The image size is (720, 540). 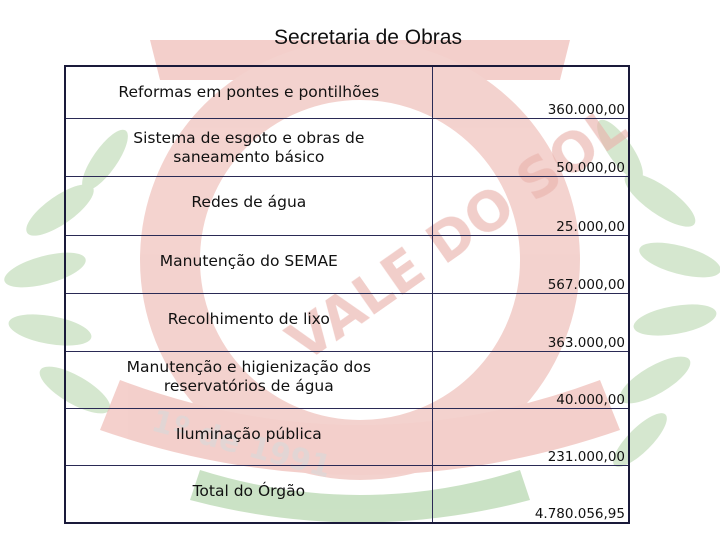 What do you see at coordinates (530, 205) in the screenshot?
I see `value-cell: 25.000,00` at bounding box center [530, 205].